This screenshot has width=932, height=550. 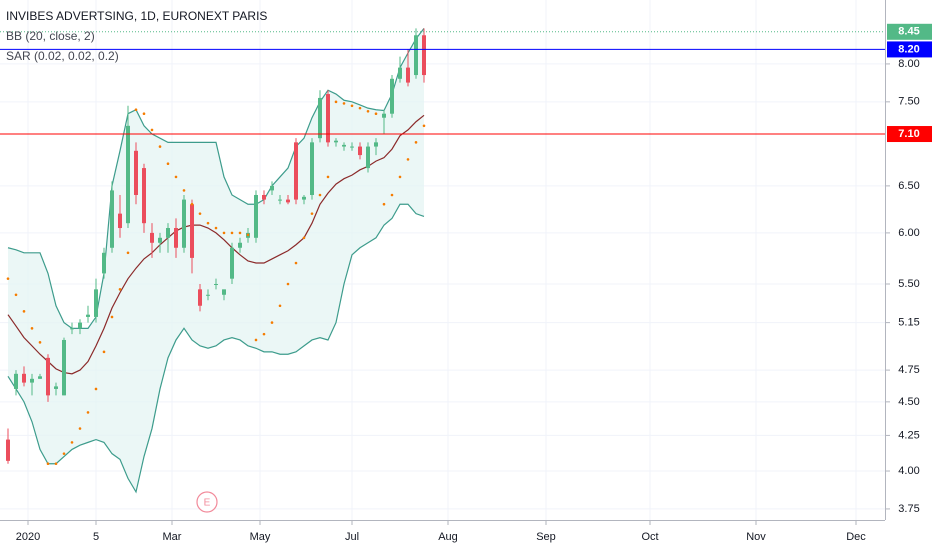 I want to click on y-tick-label: 6.50, so click(x=908, y=186).